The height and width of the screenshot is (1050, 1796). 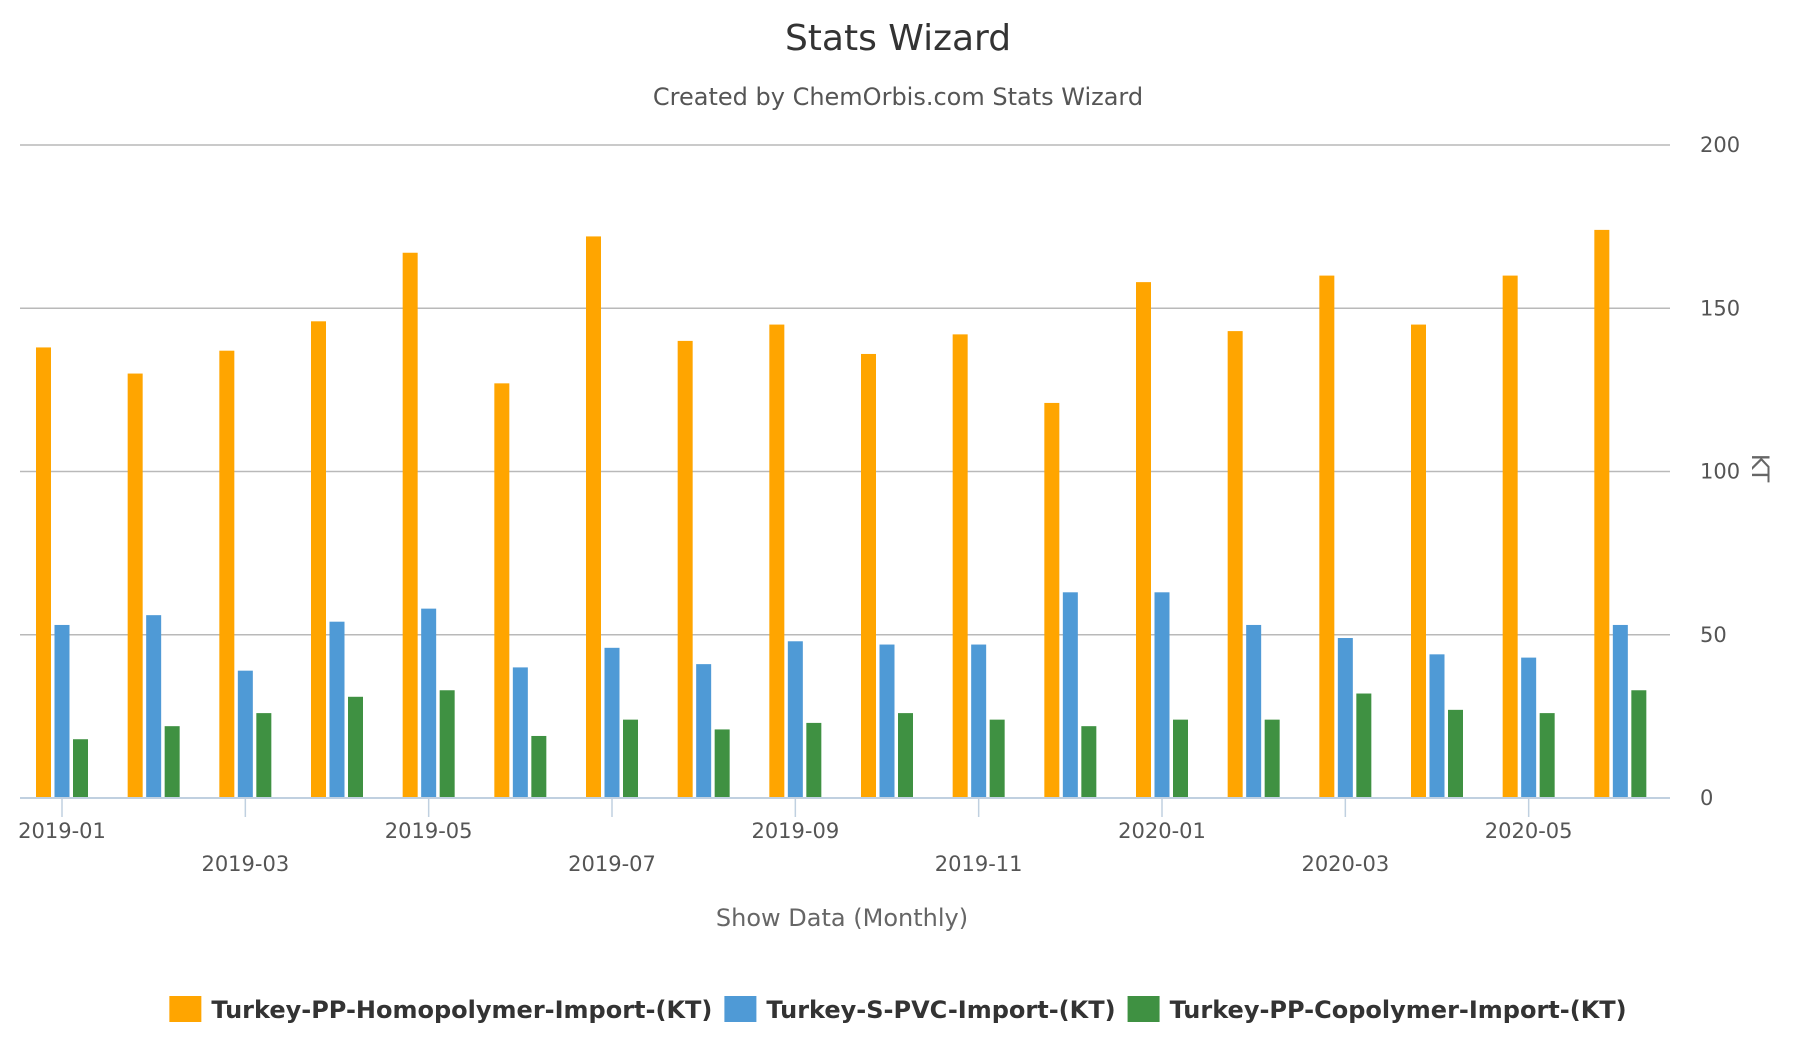 I want to click on legend-item: Turkey-S-PVC-Import-(KT), so click(x=920, y=1010).